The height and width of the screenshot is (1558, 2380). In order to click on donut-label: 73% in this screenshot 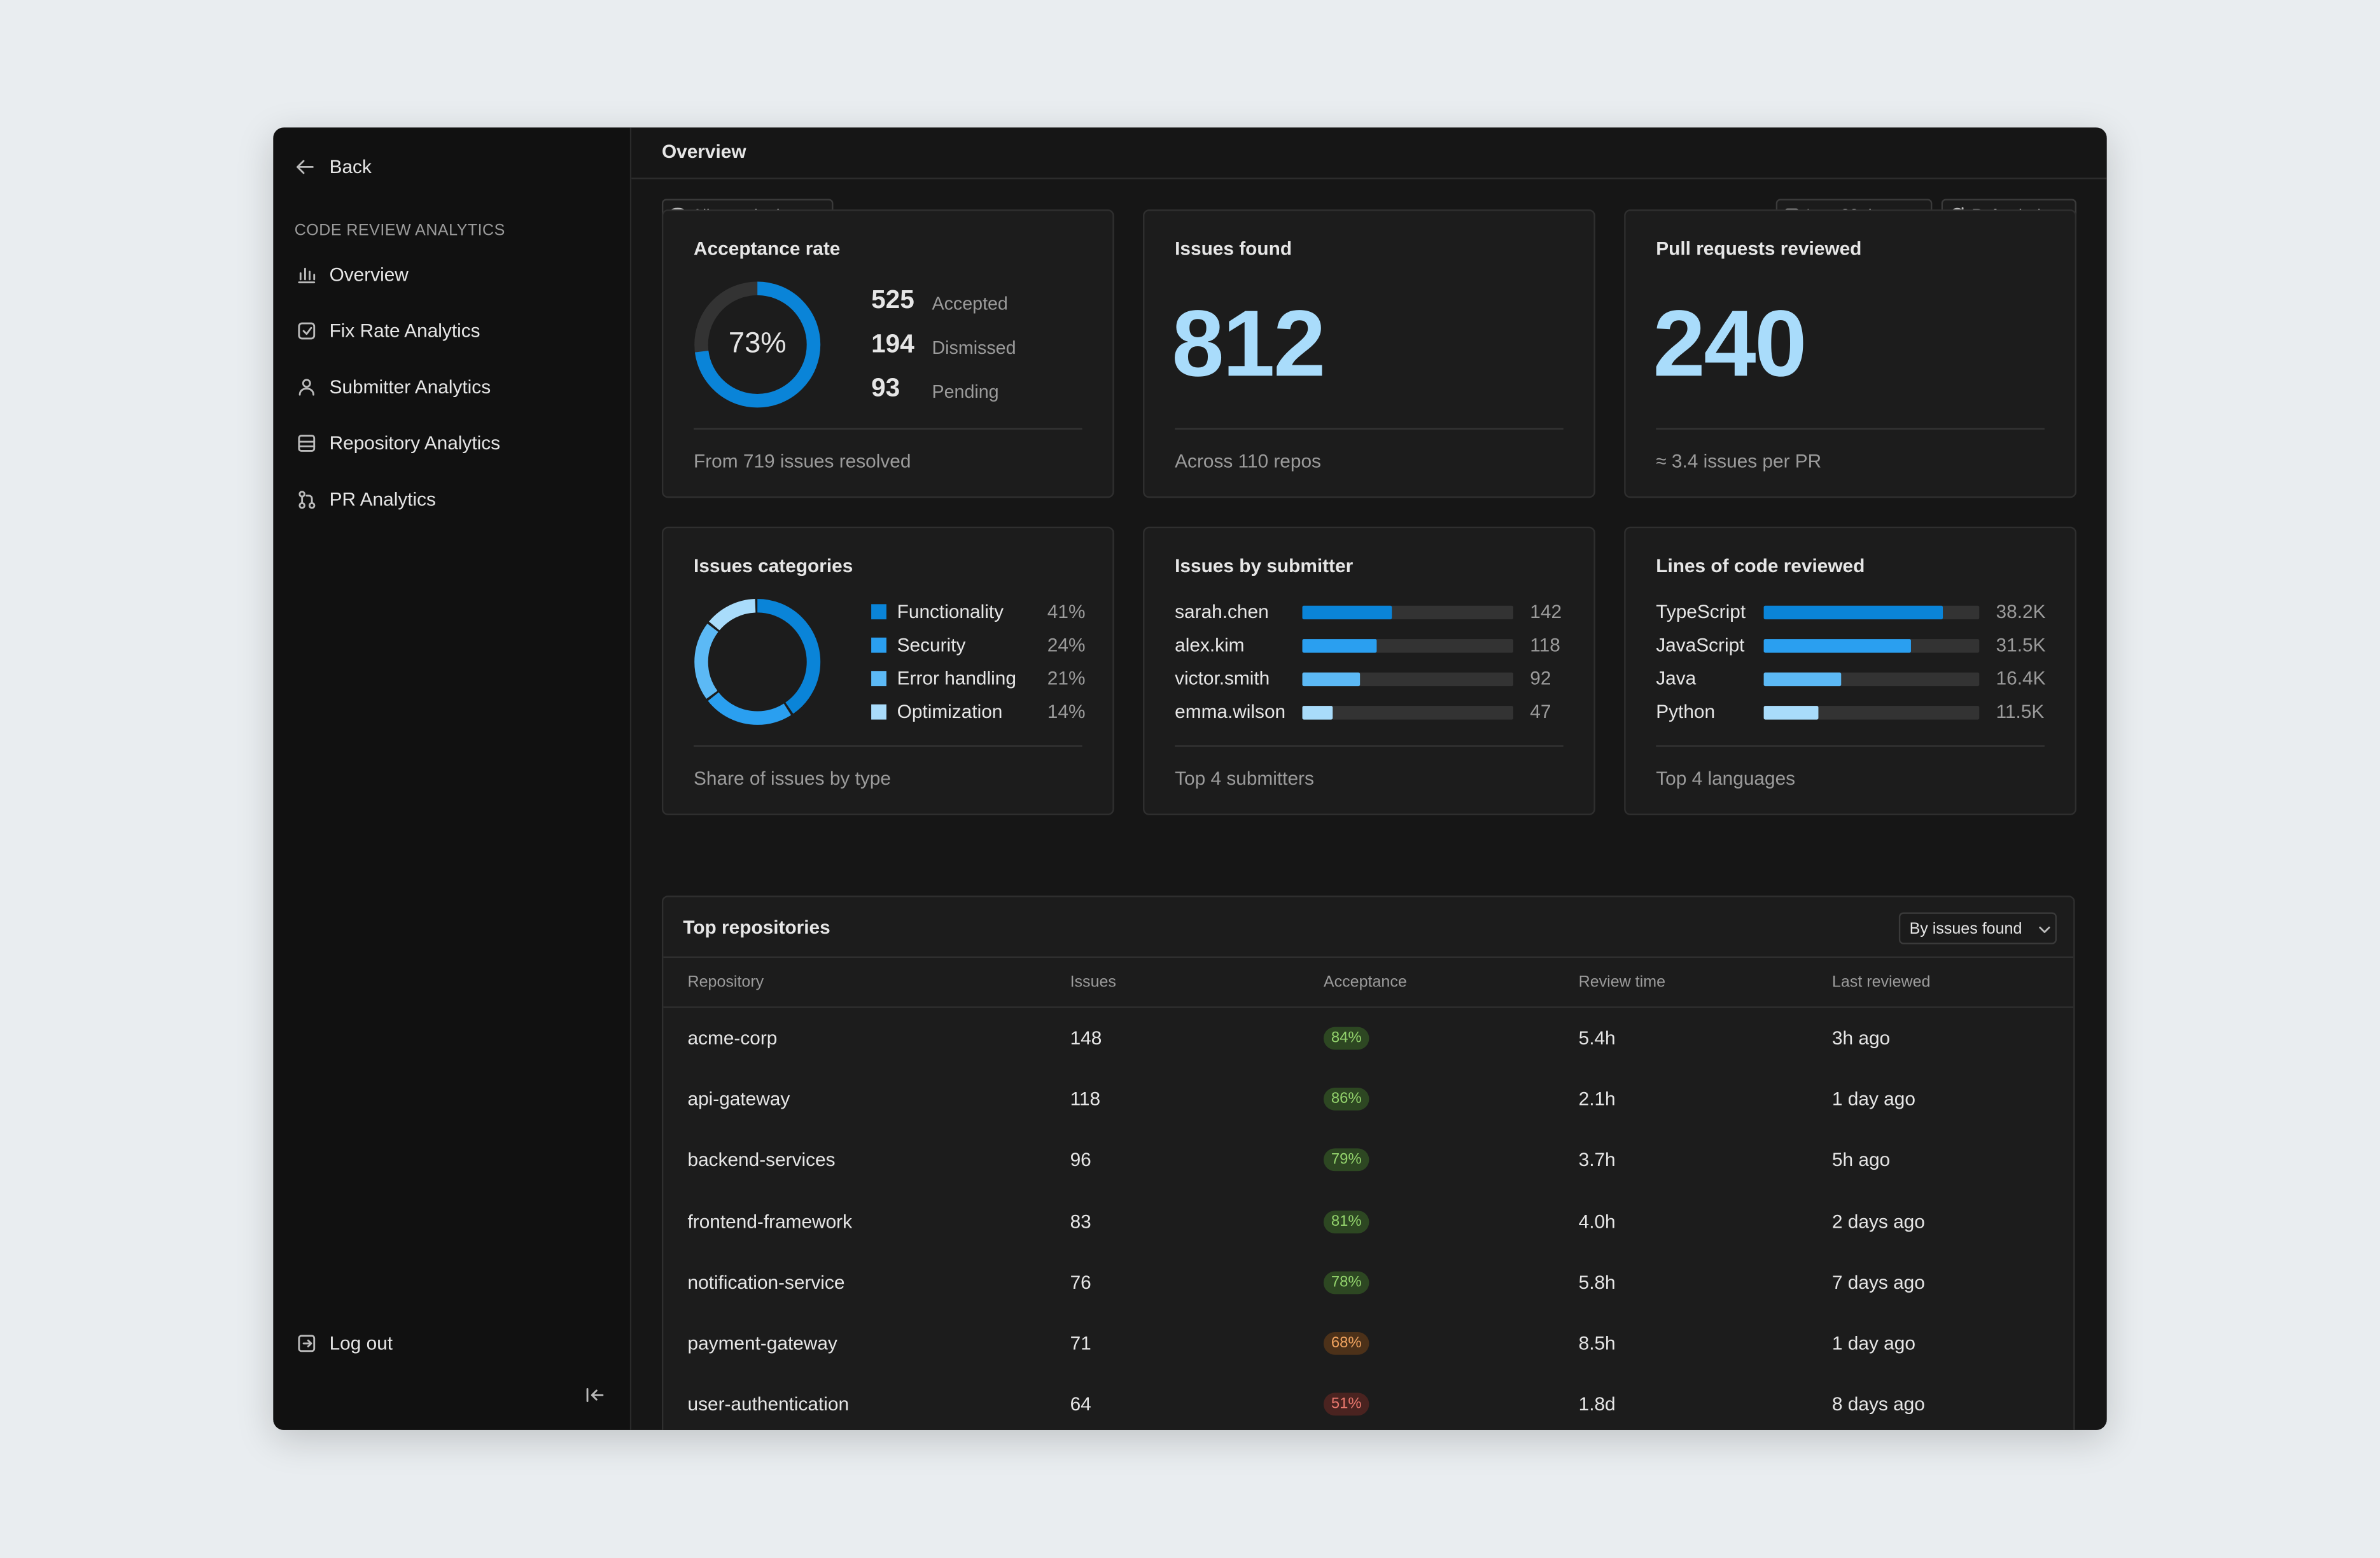, I will do `click(757, 344)`.